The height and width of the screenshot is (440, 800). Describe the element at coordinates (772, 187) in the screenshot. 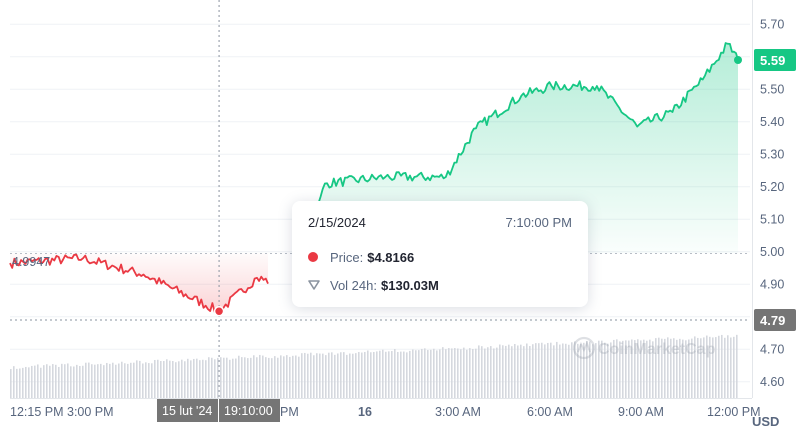

I see `y-tick-label-5: 5.20` at that location.